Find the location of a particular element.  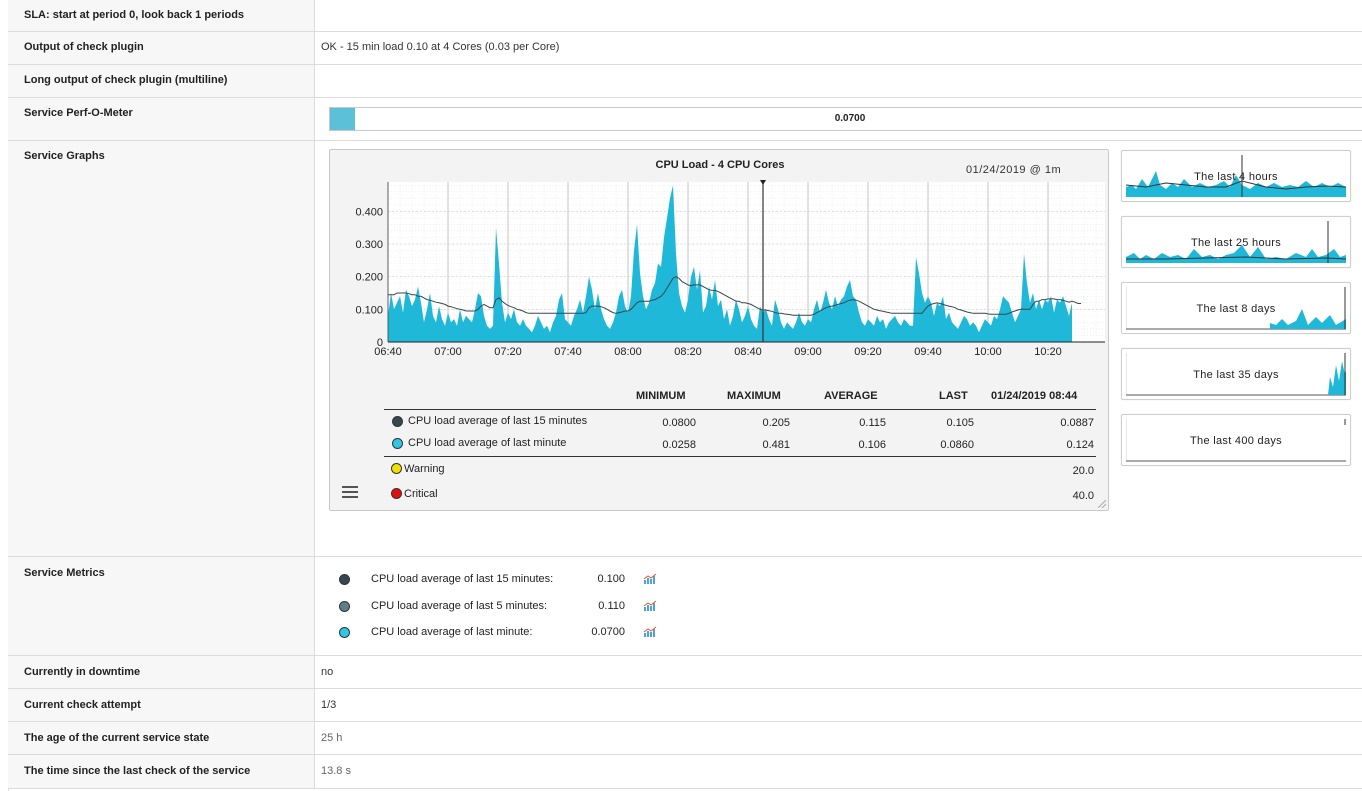

metric-name: CPU load average of last 5 minutes: is located at coordinates (459, 606).